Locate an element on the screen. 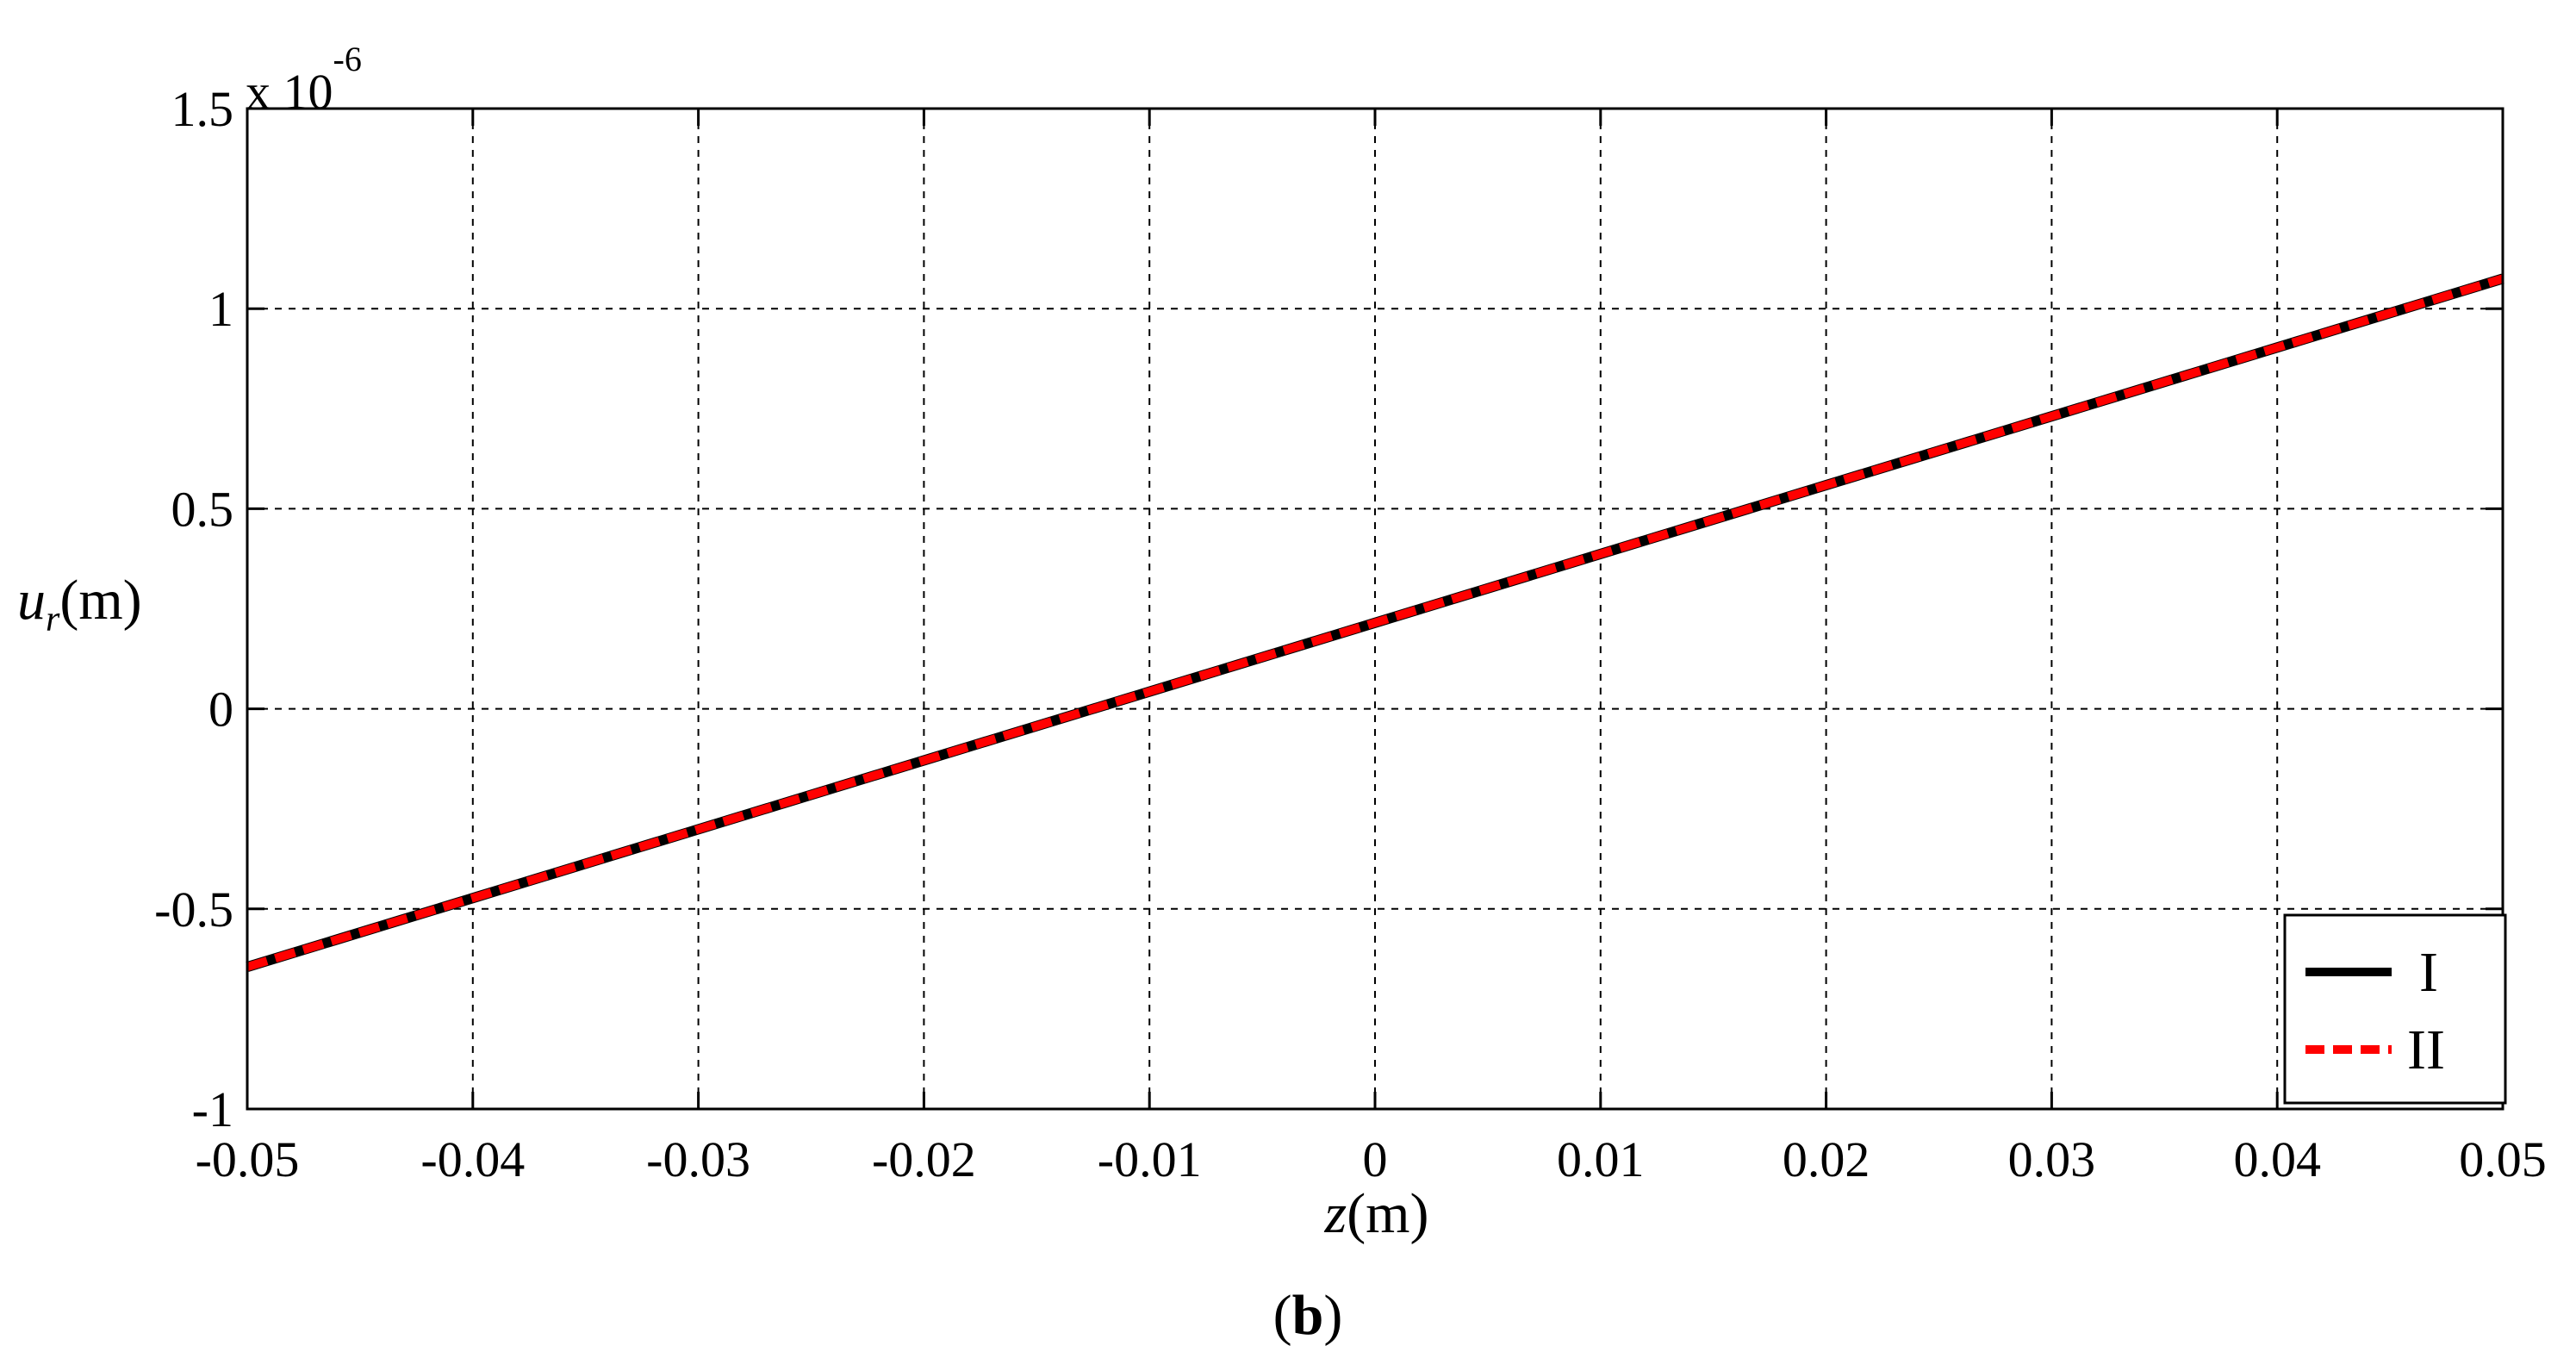 Image resolution: width=2576 pixels, height=1358 pixels. legend: I II is located at coordinates (2395, 1009).